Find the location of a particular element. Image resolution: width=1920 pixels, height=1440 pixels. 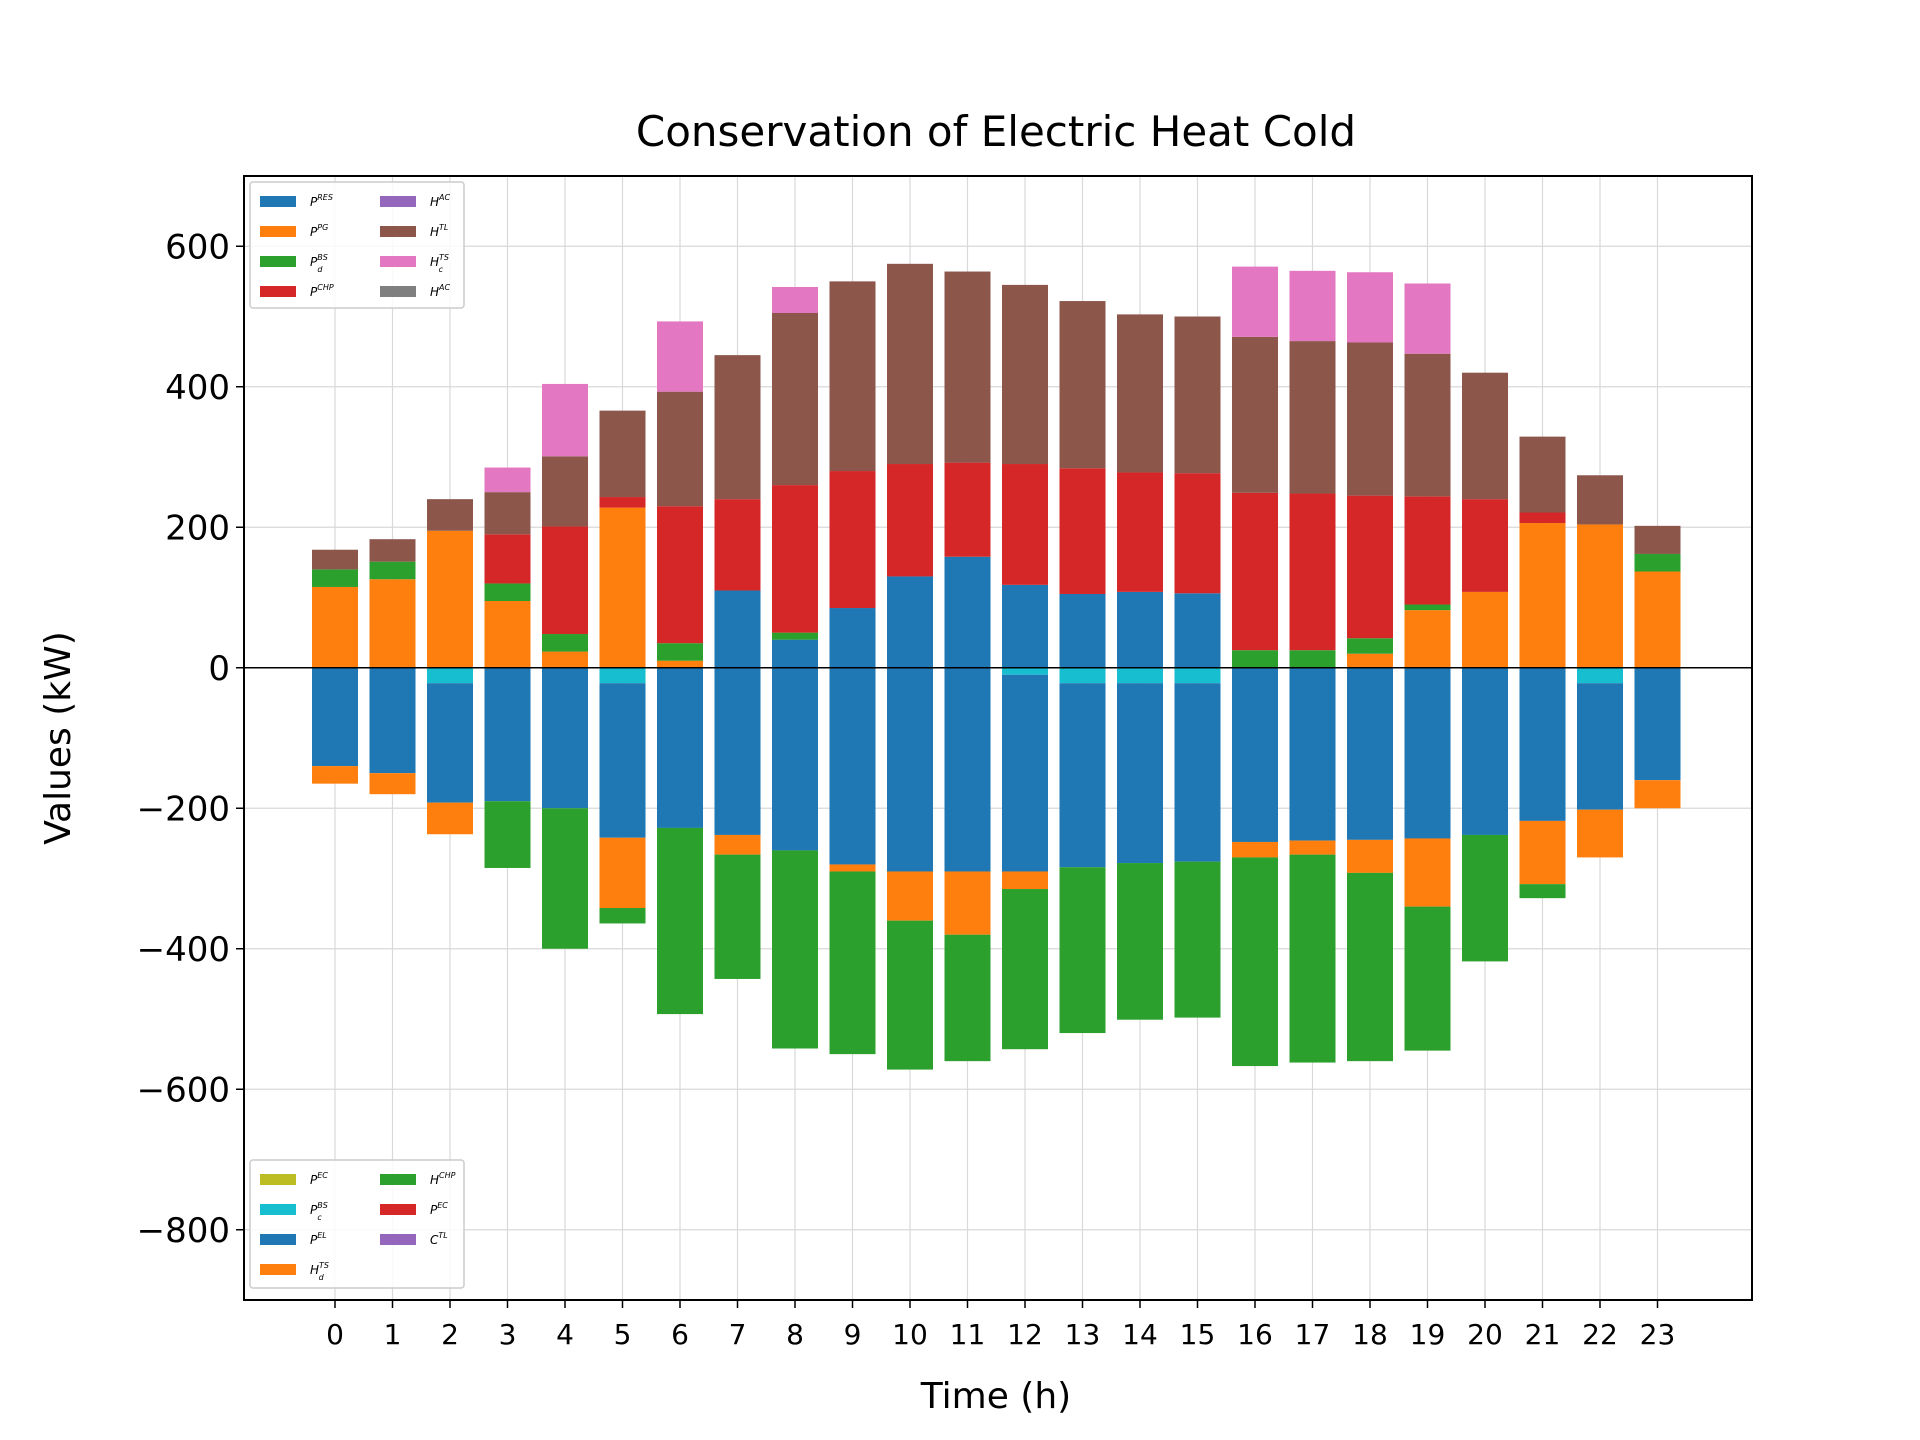

x-tick-label: 12 is located at coordinates (1025, 1334).